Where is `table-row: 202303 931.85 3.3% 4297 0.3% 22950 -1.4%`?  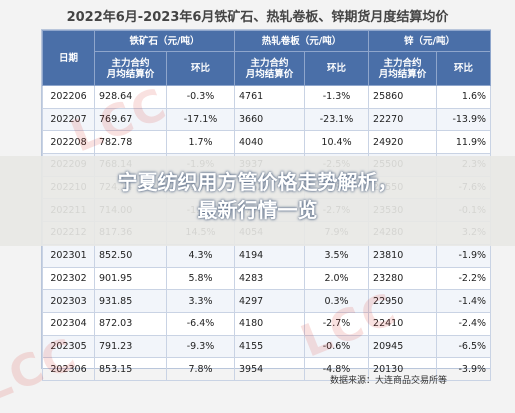 table-row: 202303 931.85 3.3% 4297 0.3% 22950 -1.4% is located at coordinates (267, 301).